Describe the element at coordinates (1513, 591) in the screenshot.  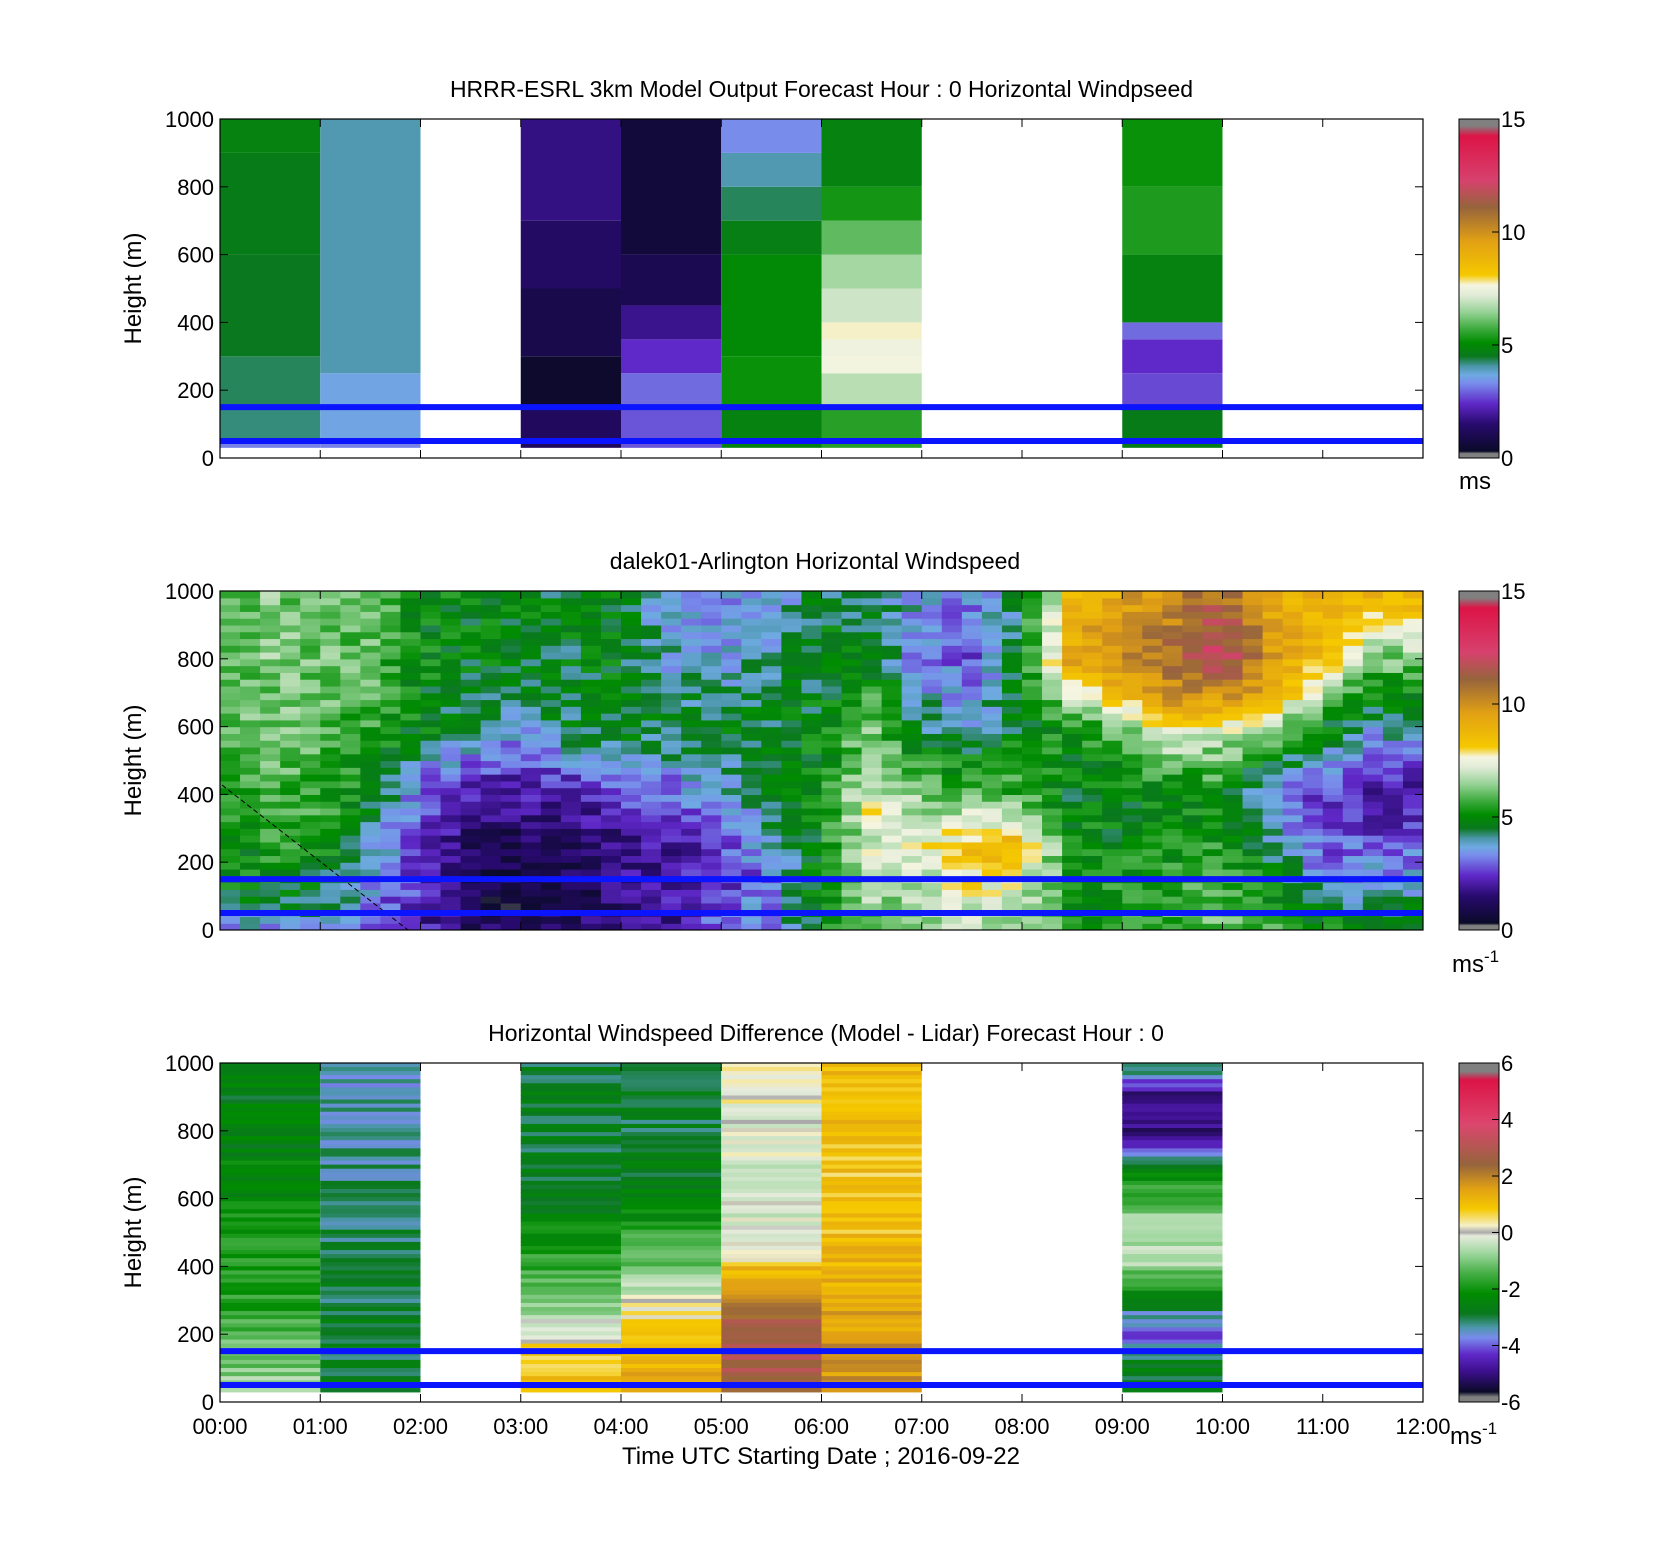
I see `colorbar-tick-label: 15` at that location.